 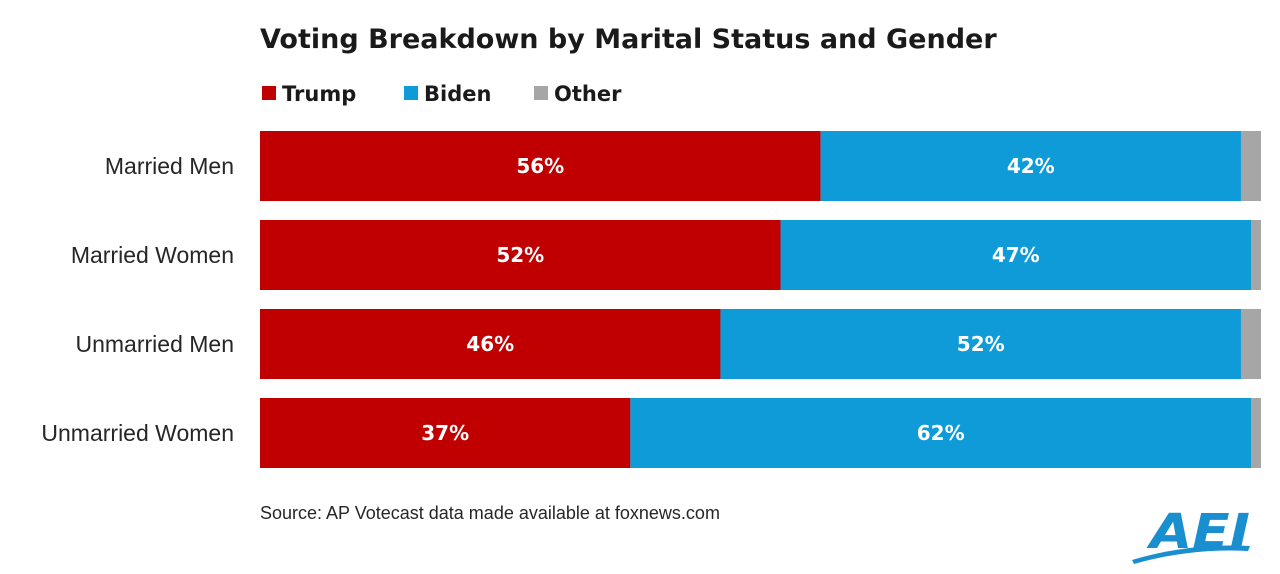 I want to click on category-label: Married Men, so click(x=169, y=166).